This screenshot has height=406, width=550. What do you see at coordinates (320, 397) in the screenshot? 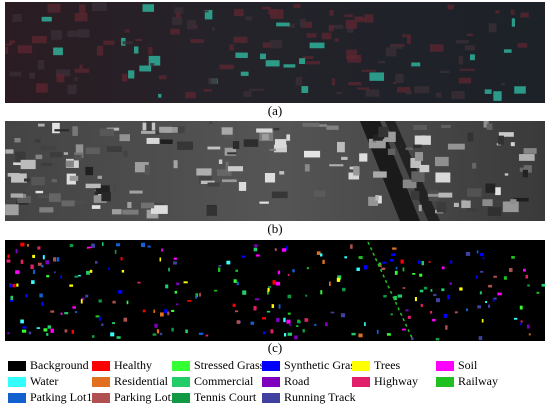
I see `legend-label: Running Track` at bounding box center [320, 397].